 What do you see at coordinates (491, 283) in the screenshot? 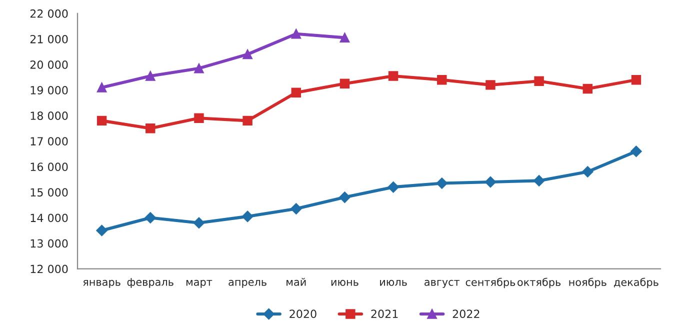
I see `x-tick-label: сентябрь` at bounding box center [491, 283].